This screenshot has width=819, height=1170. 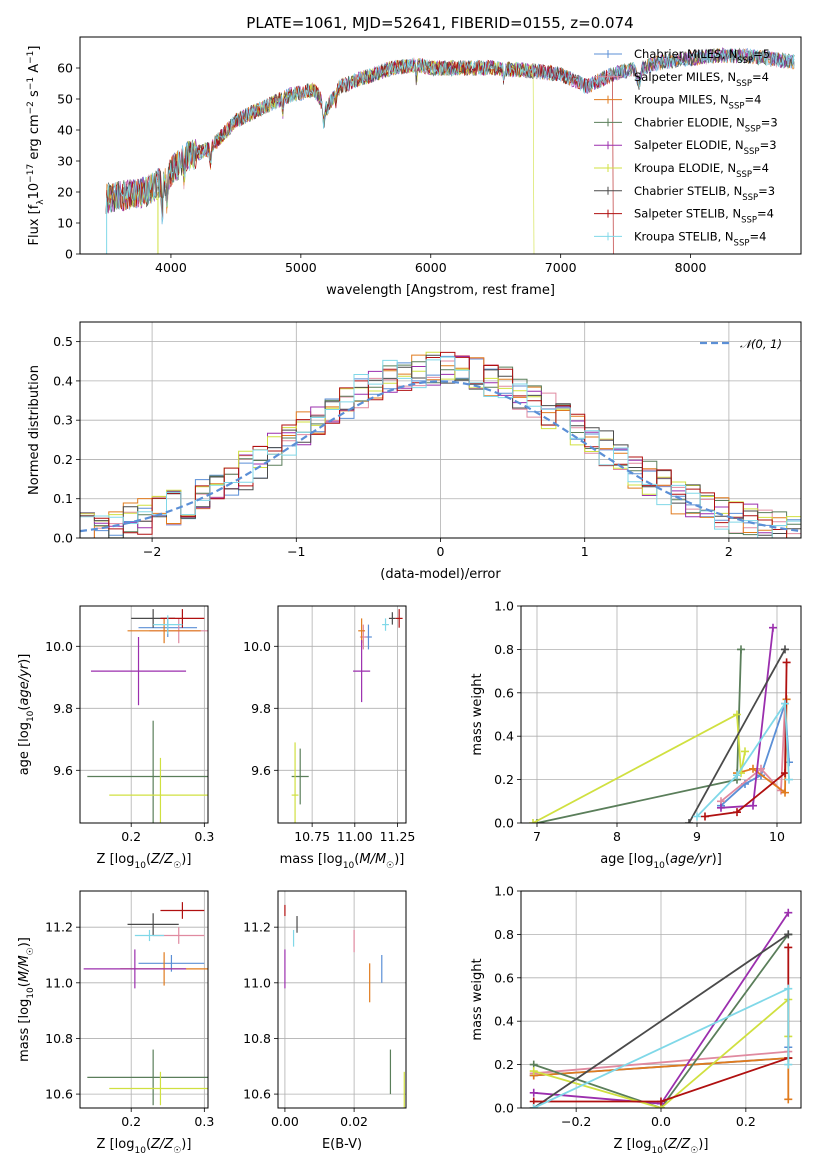 I want to click on legend-label: Chabrier STELIB, NSSP=3, so click(x=704, y=193).